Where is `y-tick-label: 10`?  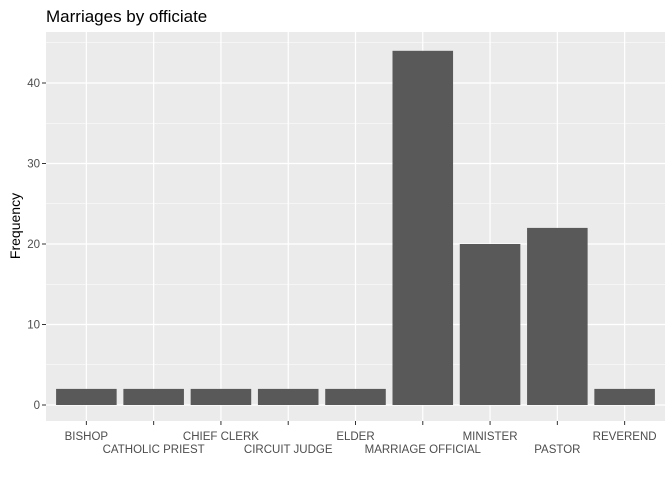
y-tick-label: 10 is located at coordinates (33, 326).